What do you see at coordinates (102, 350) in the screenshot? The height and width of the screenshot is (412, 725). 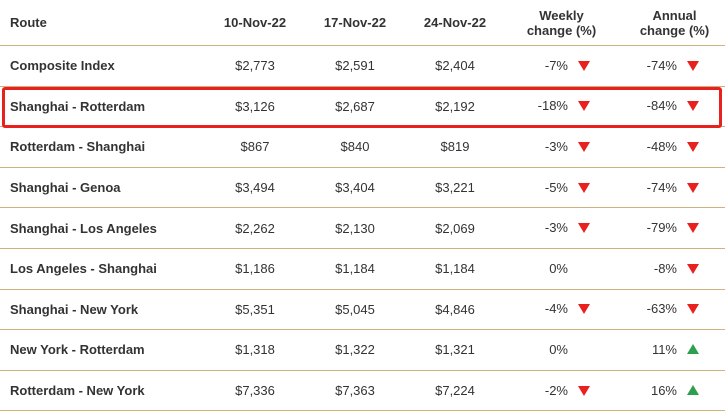 I see `route-cell: New York - Rotterdam` at bounding box center [102, 350].